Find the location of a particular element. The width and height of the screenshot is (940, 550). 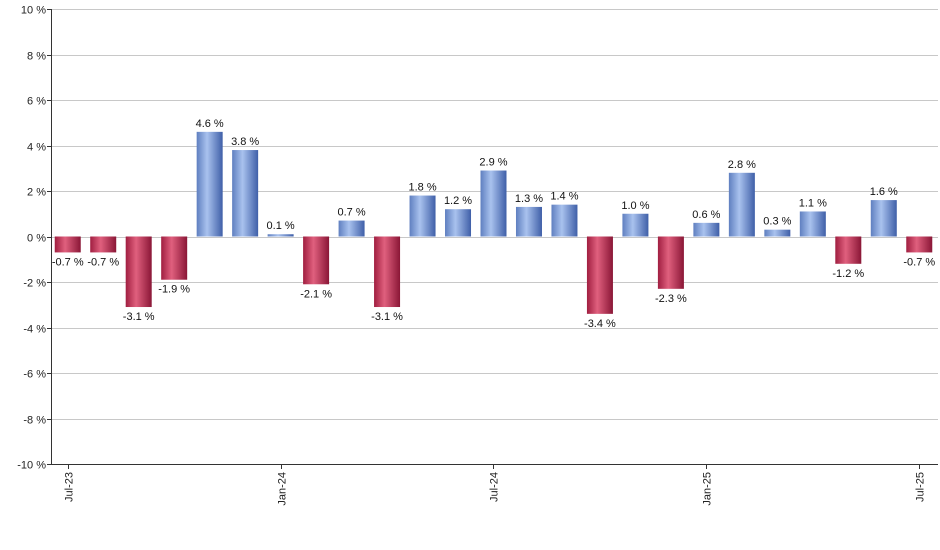

data-label: 1.3 % is located at coordinates (529, 199).